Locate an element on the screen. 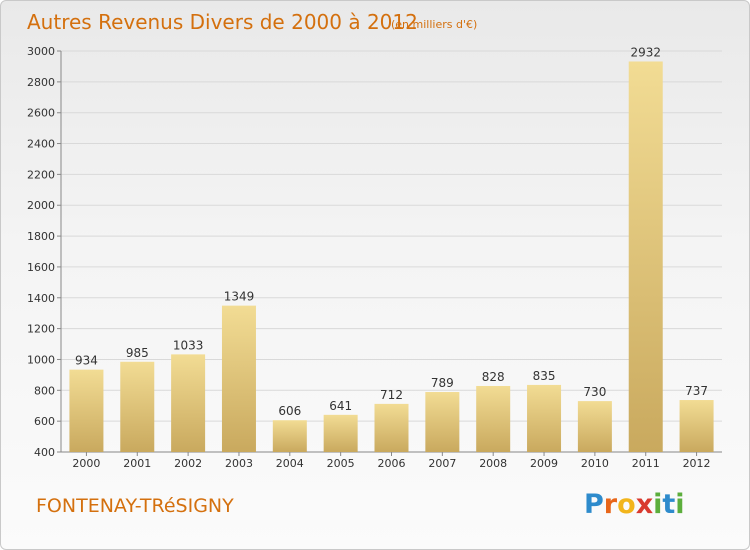  y-tick-label: 3000 is located at coordinates (41, 51).